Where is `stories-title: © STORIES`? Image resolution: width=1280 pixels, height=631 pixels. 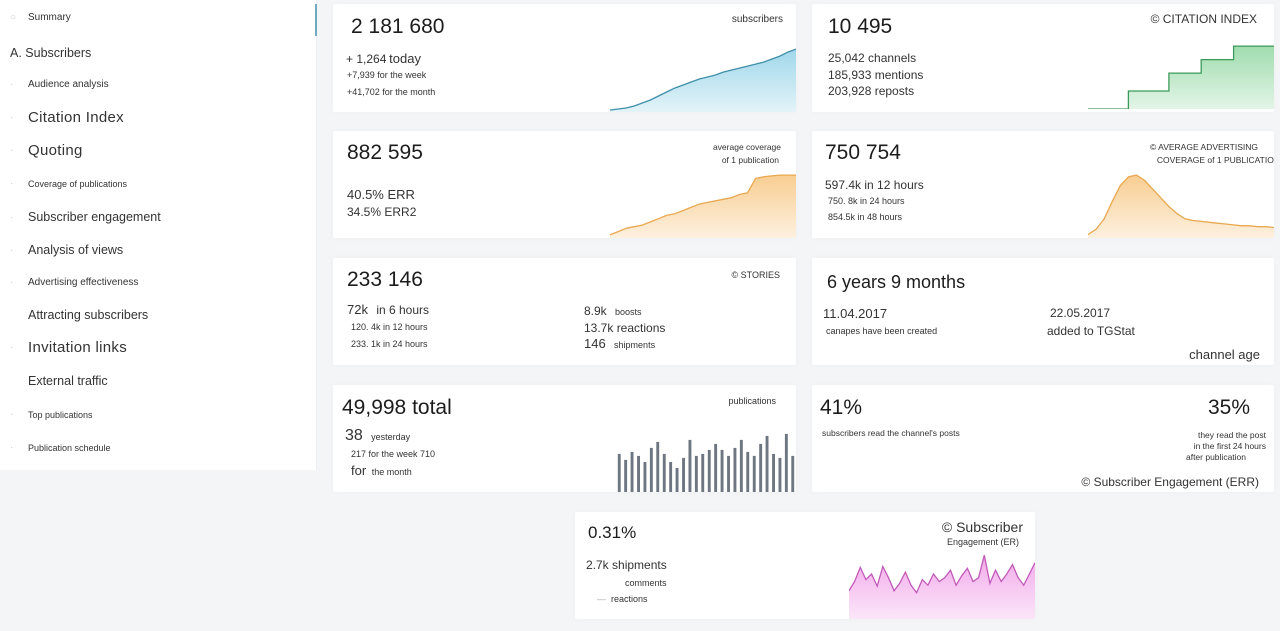 stories-title: © STORIES is located at coordinates (755, 275).